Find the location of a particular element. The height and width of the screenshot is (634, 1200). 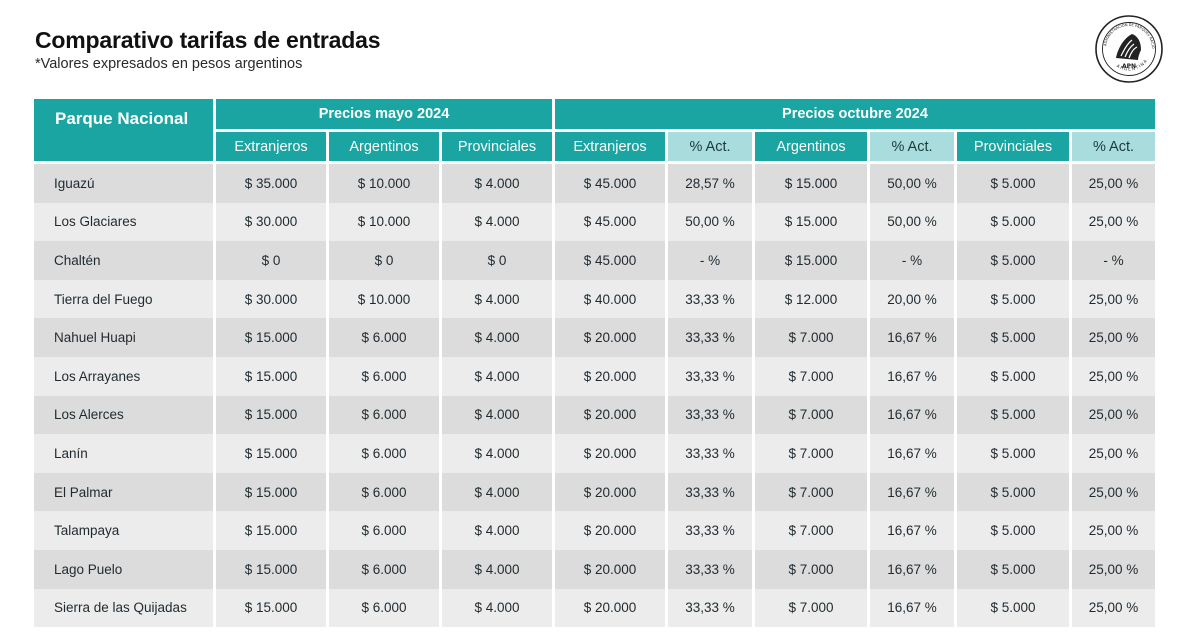

table-cell: $ 35.000 is located at coordinates (271, 183).